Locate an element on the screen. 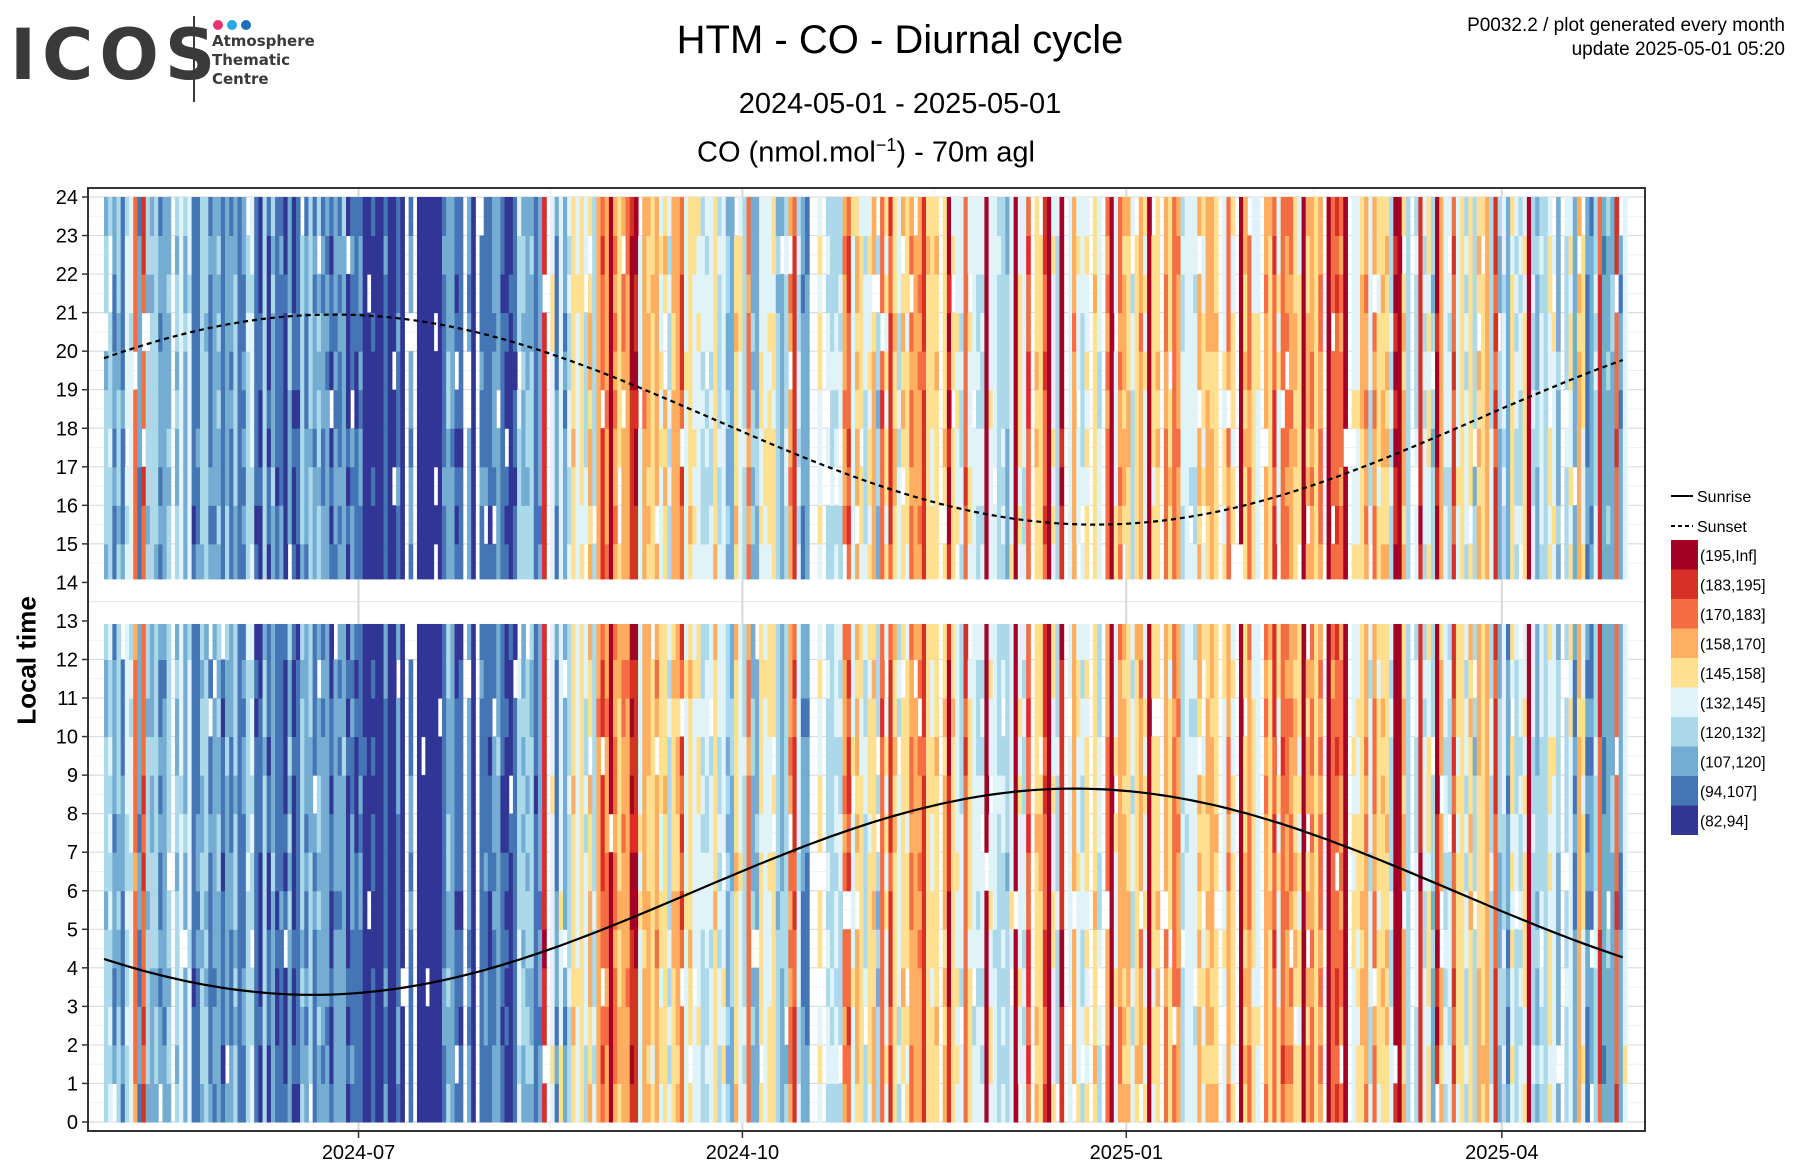  logo-caption-line: Centre is located at coordinates (240, 79).